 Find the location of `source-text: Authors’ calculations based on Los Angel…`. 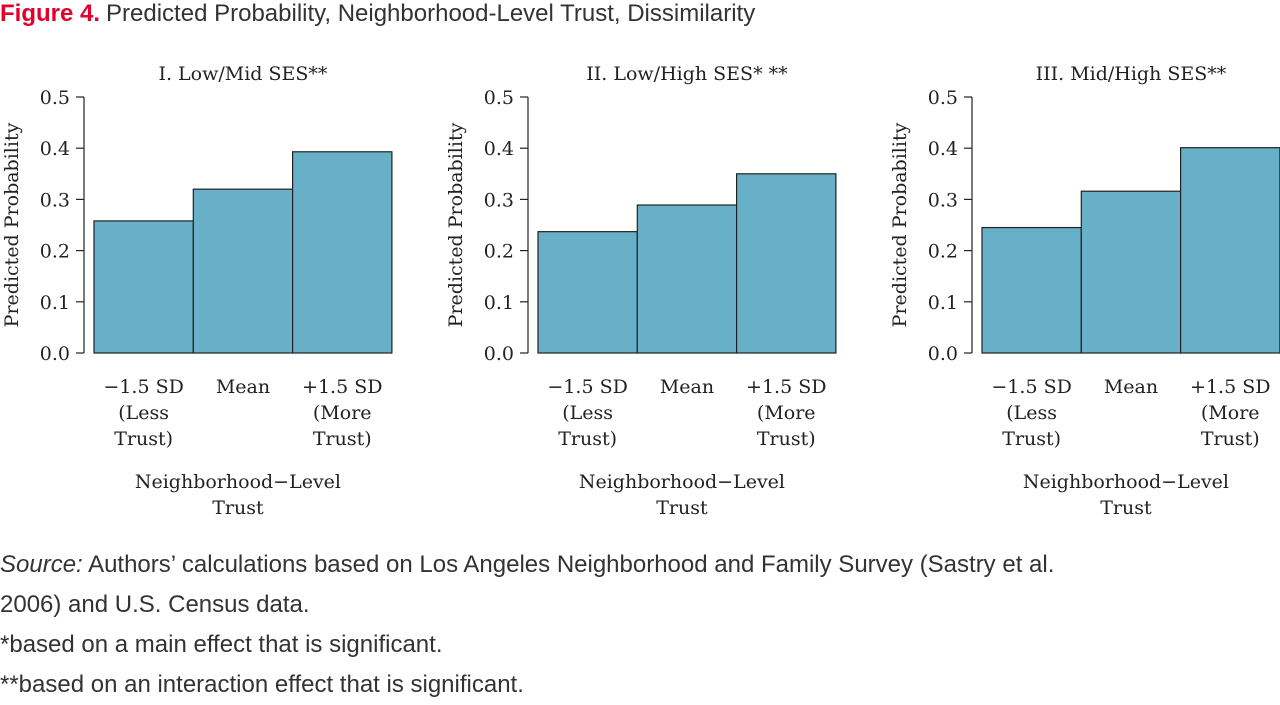

source-text: Authors’ calculations based on Los Angel… is located at coordinates (571, 564).